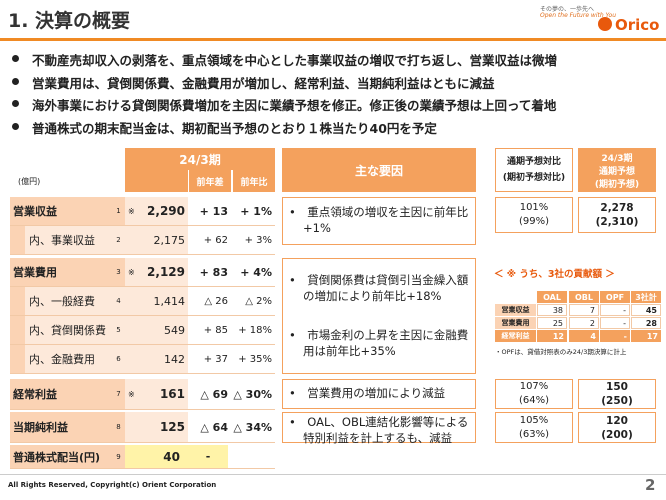  I want to click on contribution-label: 営業収益, so click(515, 310).